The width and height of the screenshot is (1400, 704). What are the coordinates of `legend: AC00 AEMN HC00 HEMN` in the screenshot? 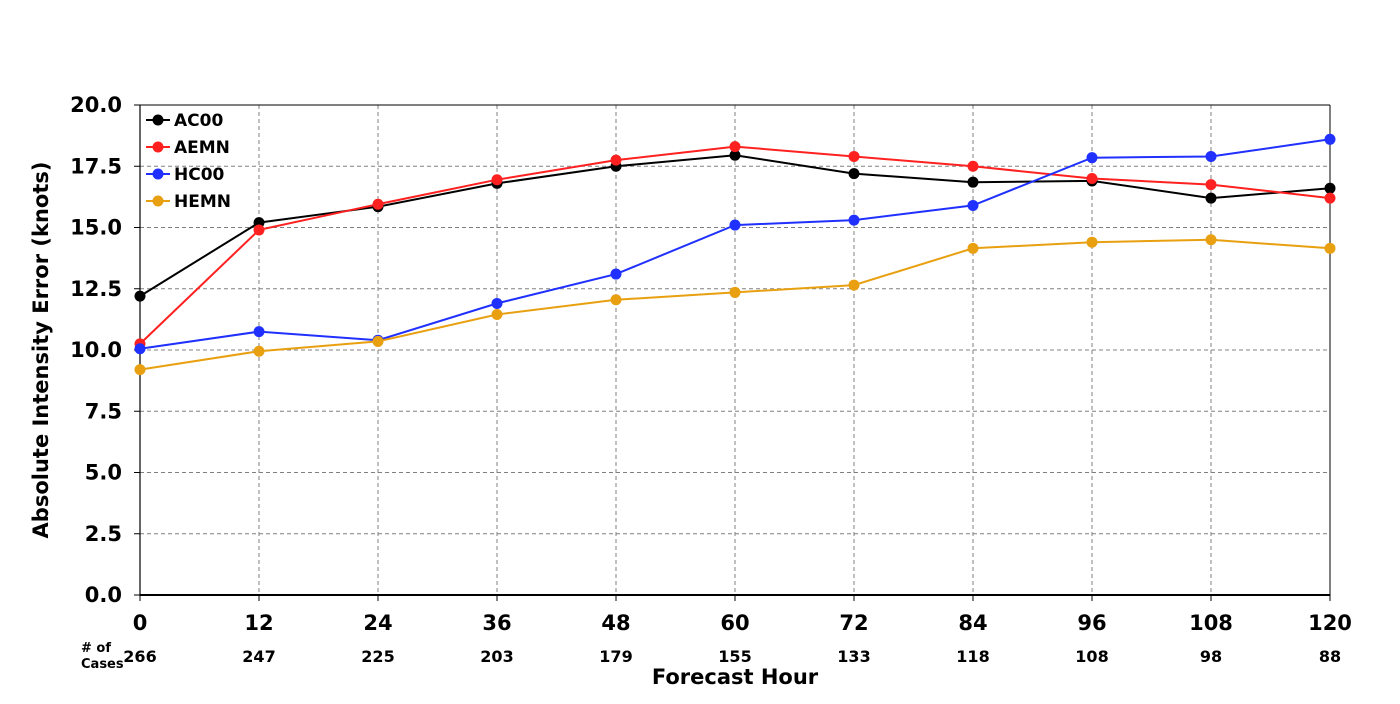 It's located at (188, 161).